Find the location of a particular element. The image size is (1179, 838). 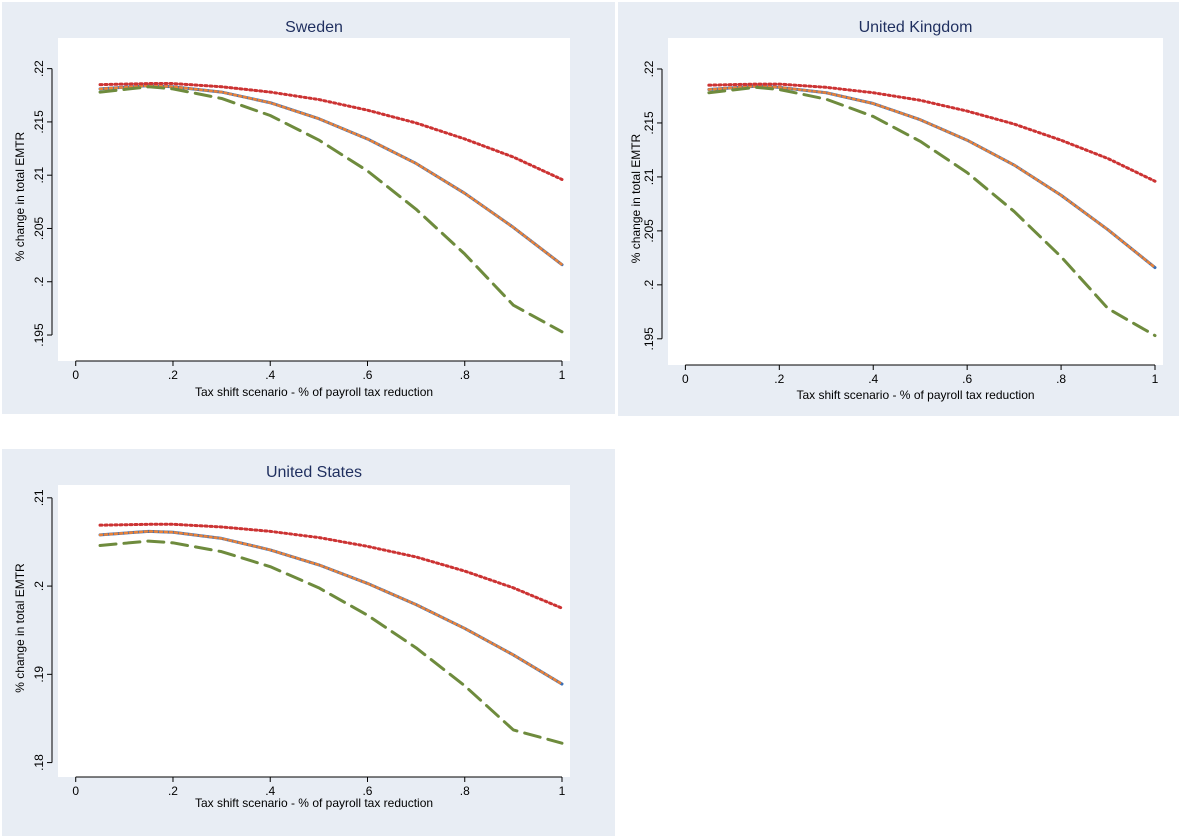

chart-title: Sweden is located at coordinates (314, 27).